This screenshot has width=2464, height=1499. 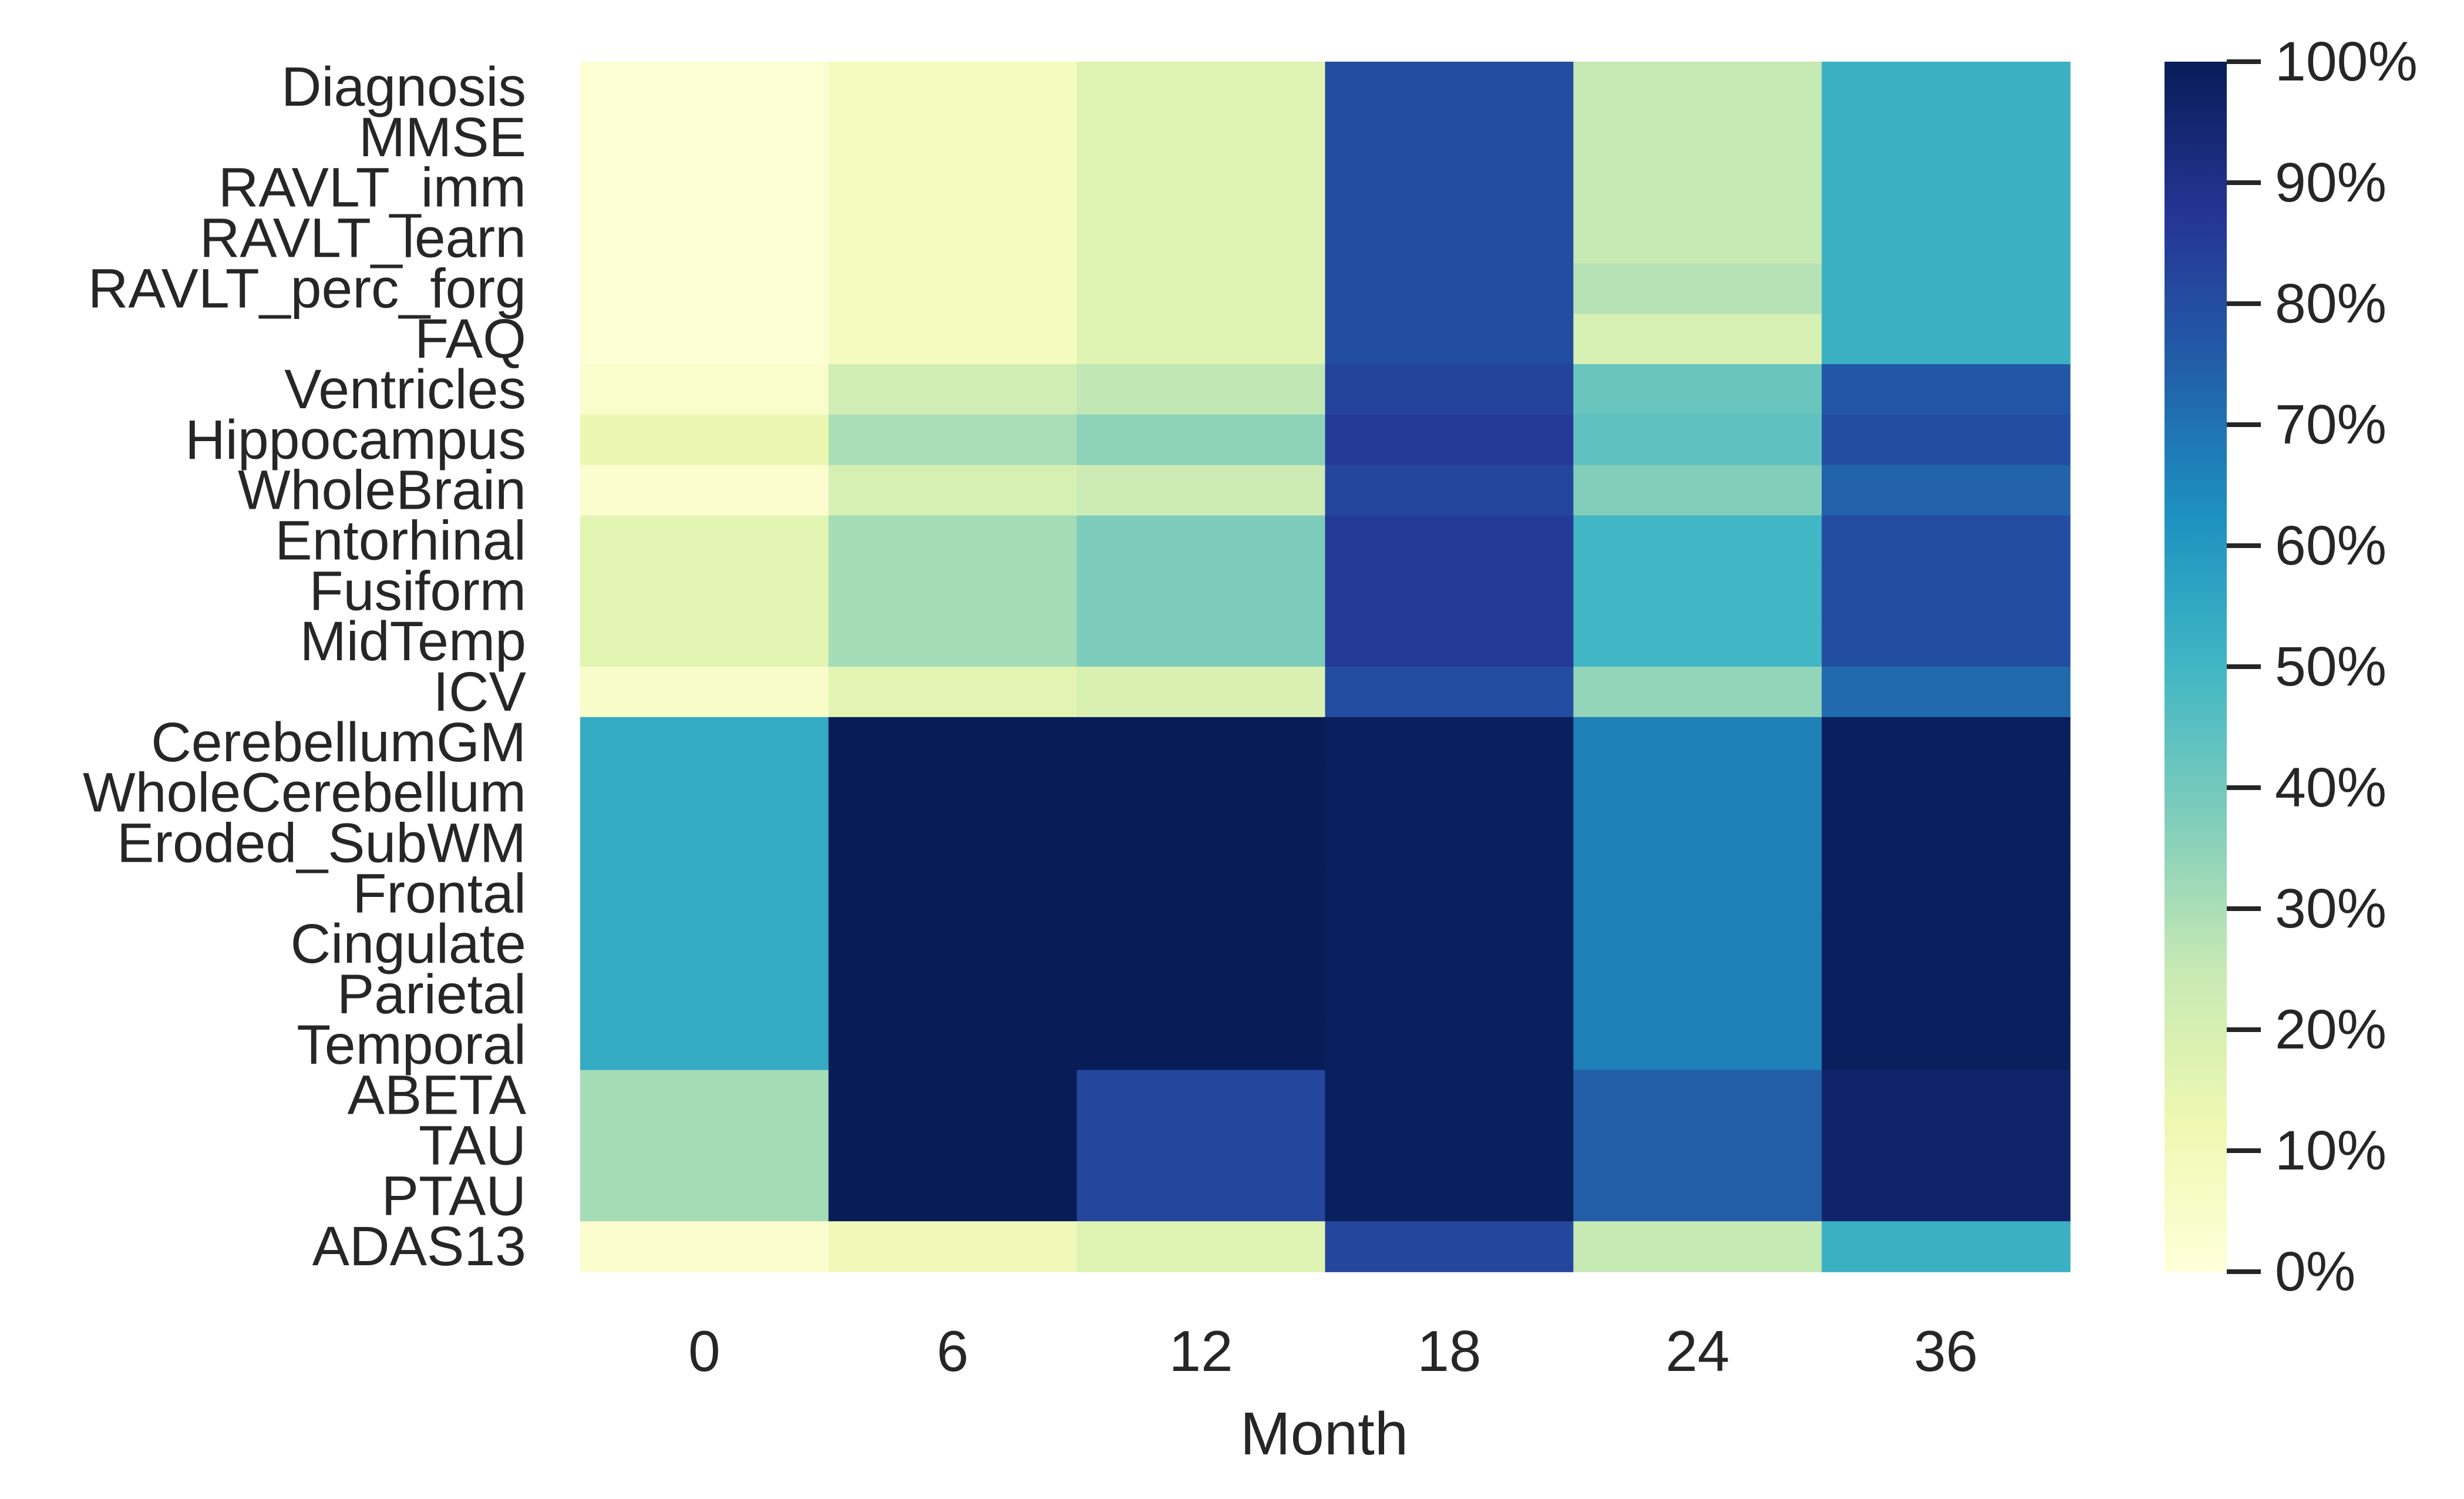 What do you see at coordinates (1324, 1433) in the screenshot?
I see `x-axis-label: Month` at bounding box center [1324, 1433].